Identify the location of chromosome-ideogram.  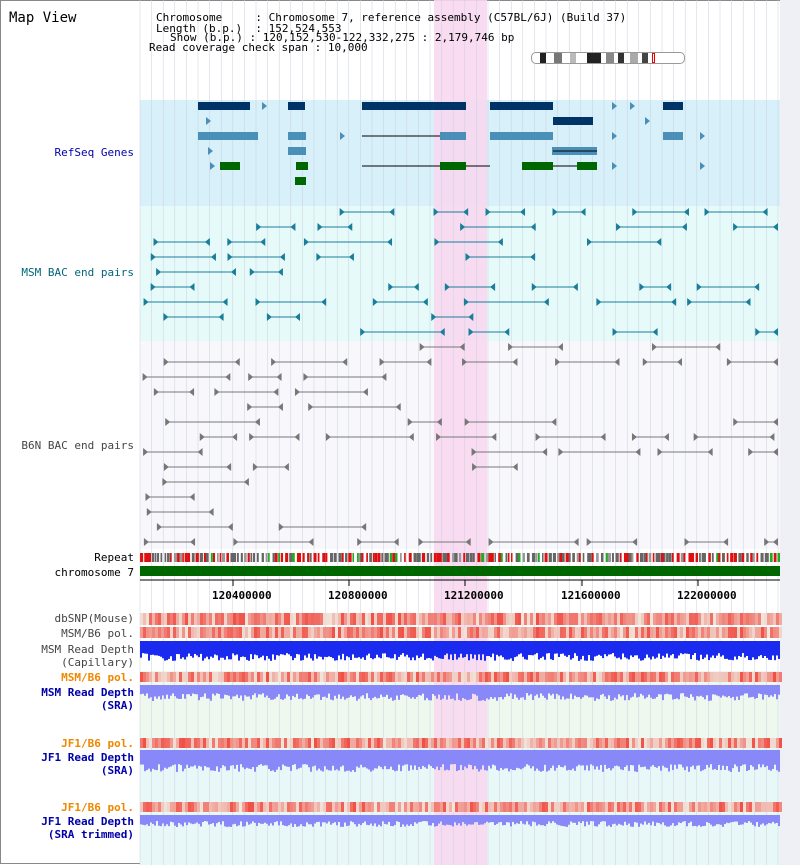
(608, 58).